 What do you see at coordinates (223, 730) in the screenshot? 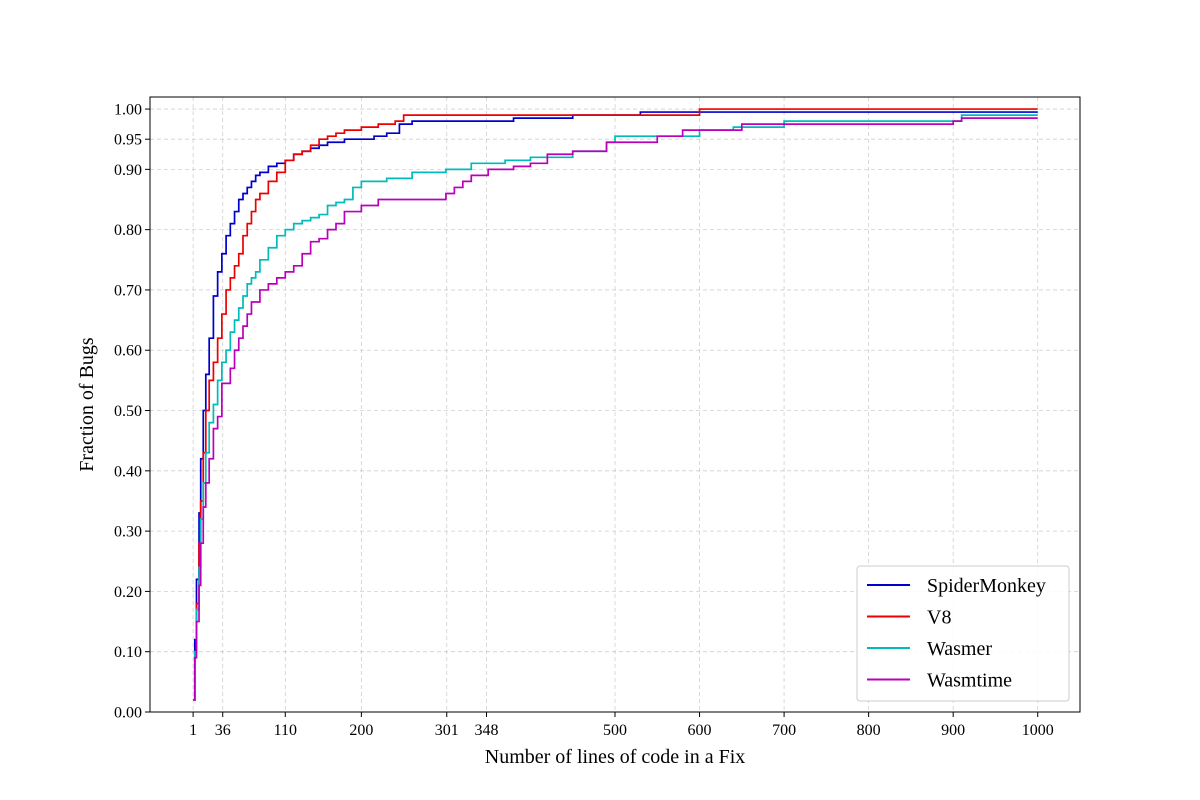
I see `x-tick-label: 36` at bounding box center [223, 730].